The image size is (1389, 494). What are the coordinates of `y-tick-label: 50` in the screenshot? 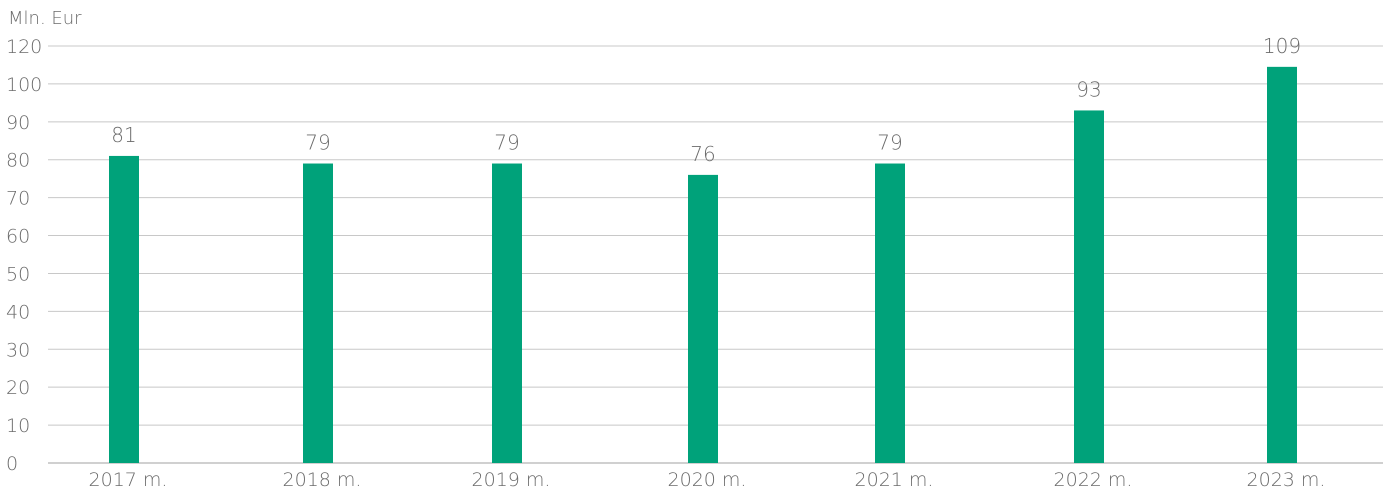 It's located at (18, 274).